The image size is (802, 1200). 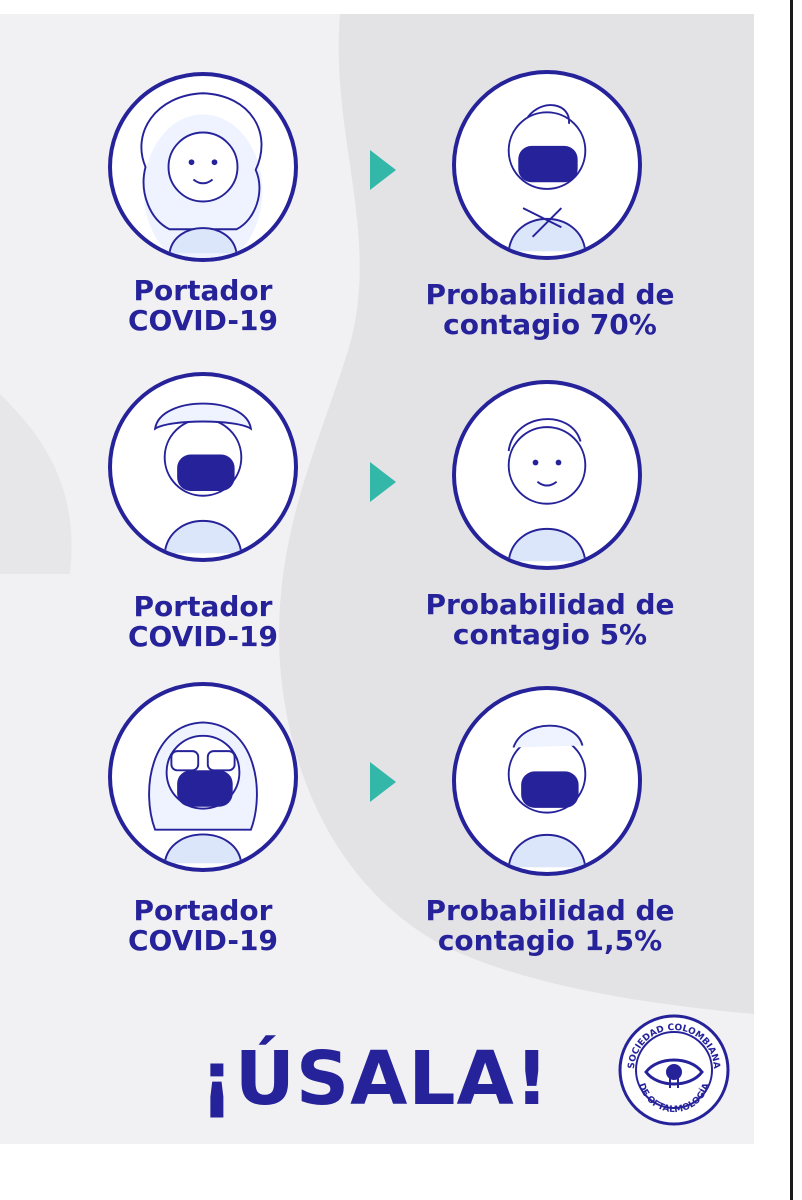 What do you see at coordinates (550, 619) in the screenshot?
I see `probability-label-2: Probabilidad de contagio 5%` at bounding box center [550, 619].